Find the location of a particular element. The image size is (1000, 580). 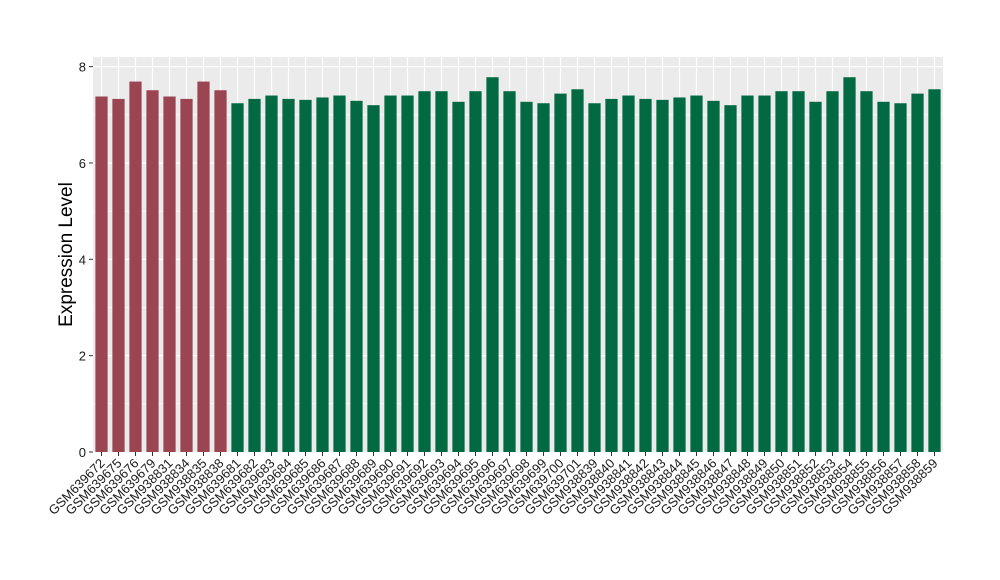

y-tick-label: 8 is located at coordinates (82, 67).